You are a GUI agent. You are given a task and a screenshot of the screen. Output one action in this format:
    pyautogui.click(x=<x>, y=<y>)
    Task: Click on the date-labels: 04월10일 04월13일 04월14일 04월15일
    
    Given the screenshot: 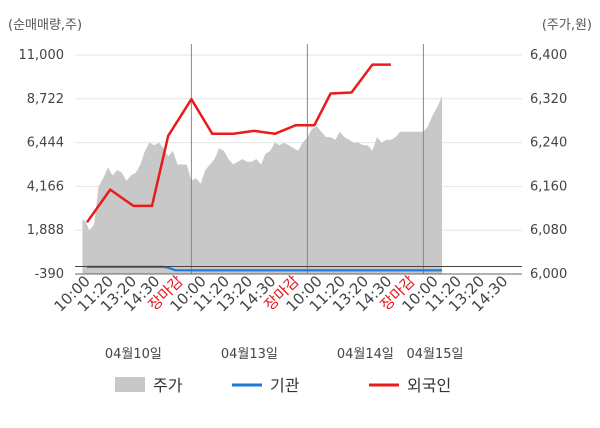 What is the action you would take?
    pyautogui.click(x=284, y=354)
    